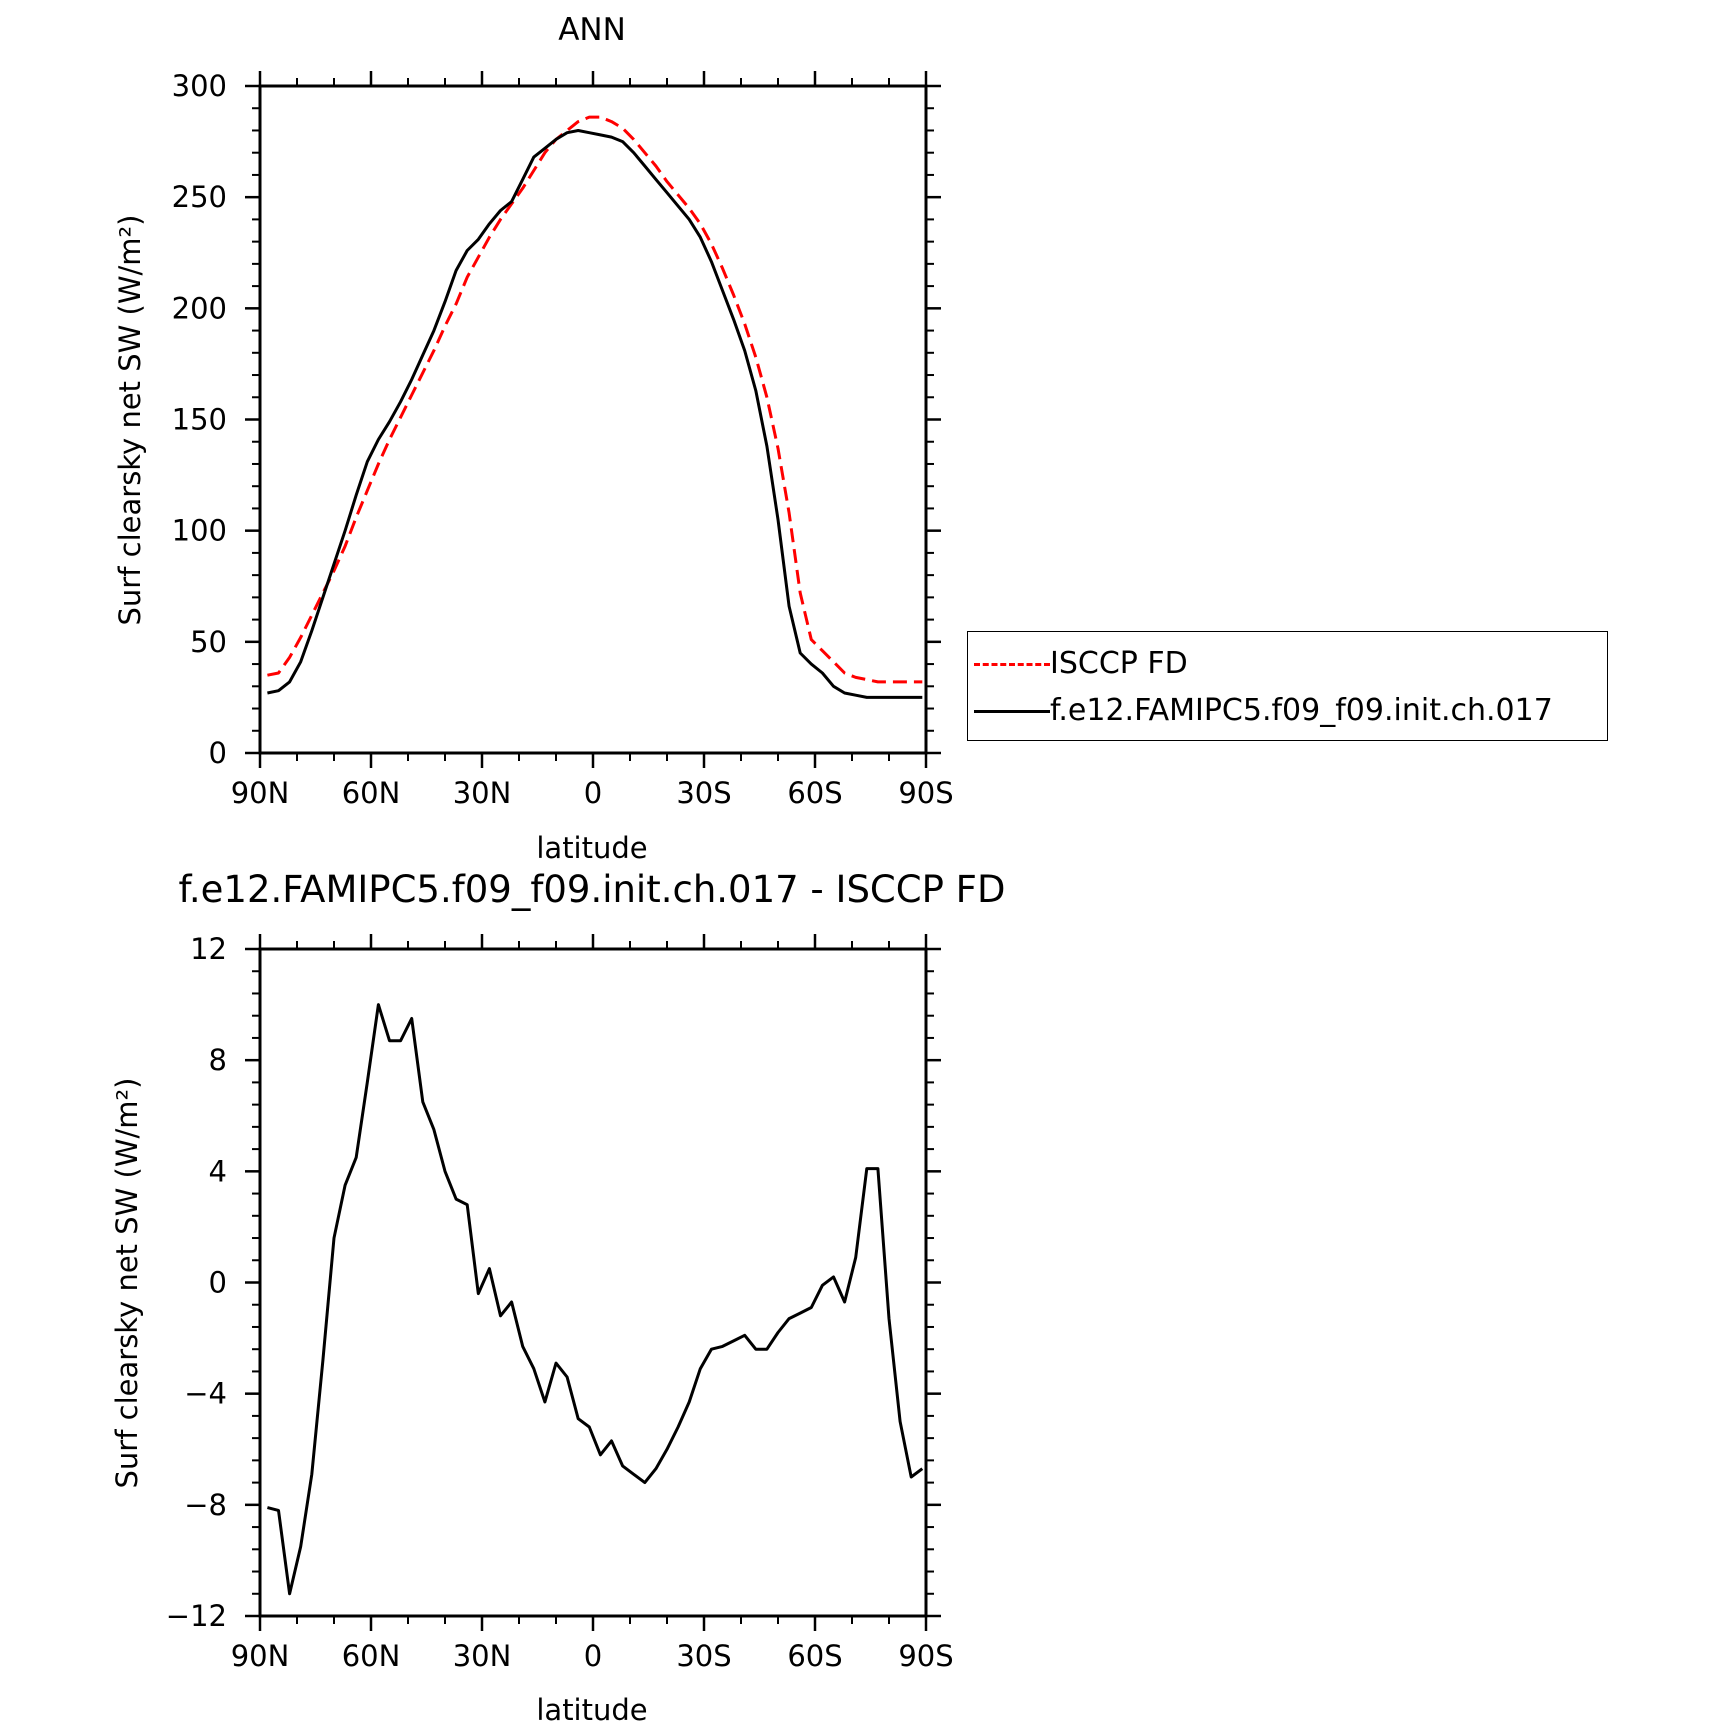  I want to click on bottom-chart-series, so click(595, 1299).